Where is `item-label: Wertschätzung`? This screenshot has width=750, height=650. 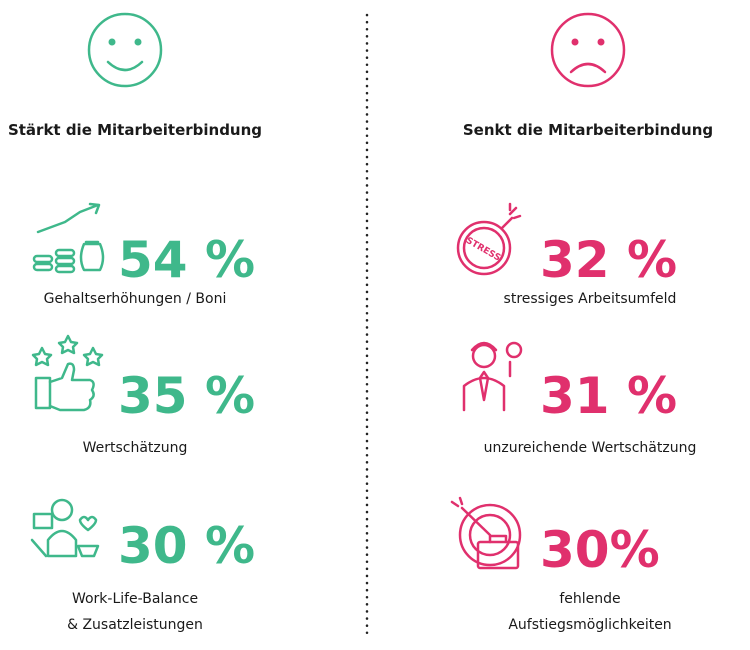 item-label: Wertschätzung is located at coordinates (135, 448).